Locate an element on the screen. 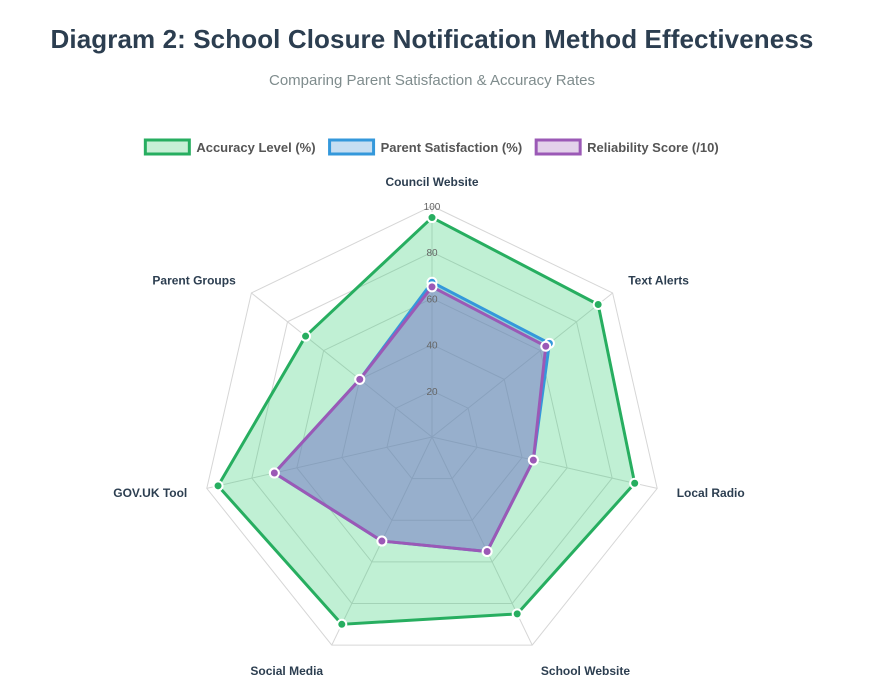 This screenshot has height=675, width=882. category-label: Local Radio is located at coordinates (711, 493).